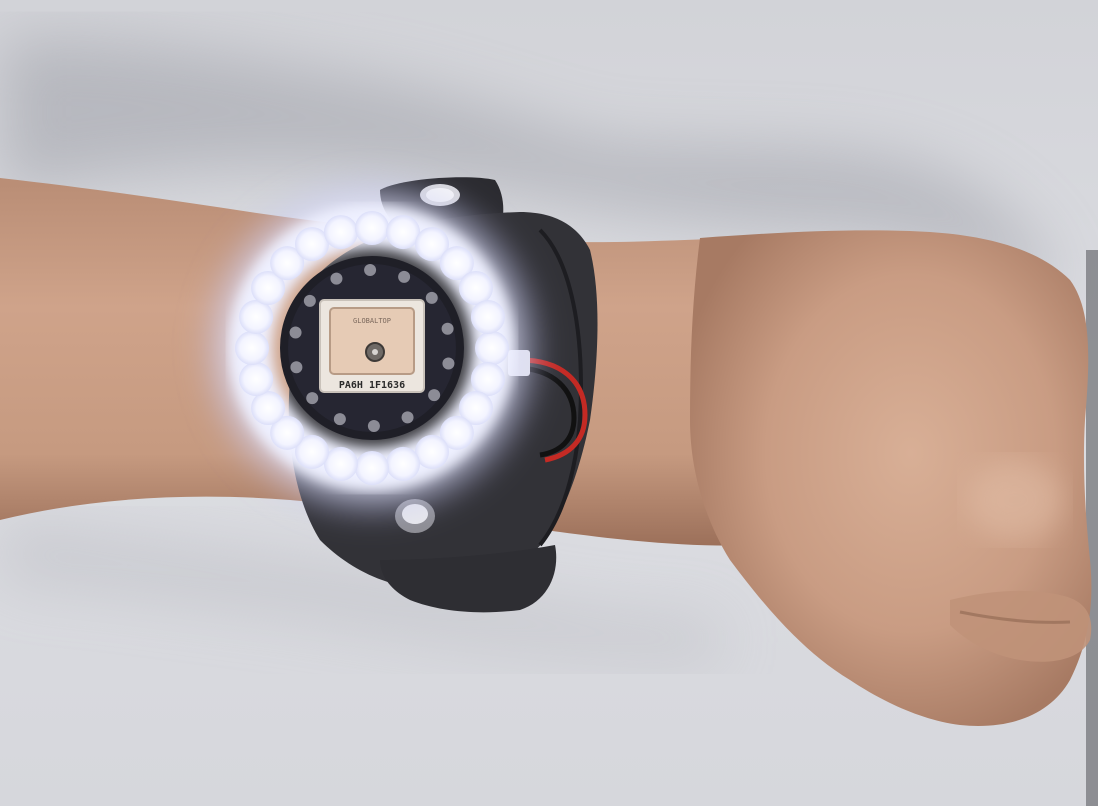  Describe the element at coordinates (372, 341) in the screenshot. I see `gps-antenna-patch` at that location.